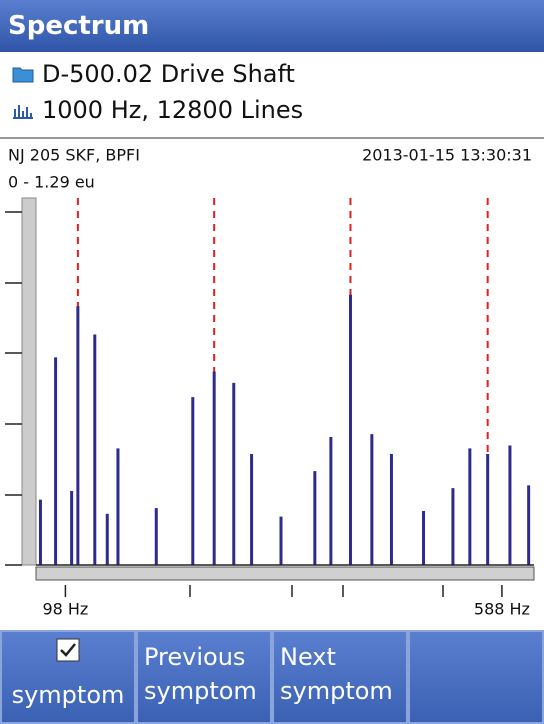 This screenshot has width=544, height=724. Describe the element at coordinates (447, 155) in the screenshot. I see `timestamp: 2013-01-15 13:30:31` at that location.